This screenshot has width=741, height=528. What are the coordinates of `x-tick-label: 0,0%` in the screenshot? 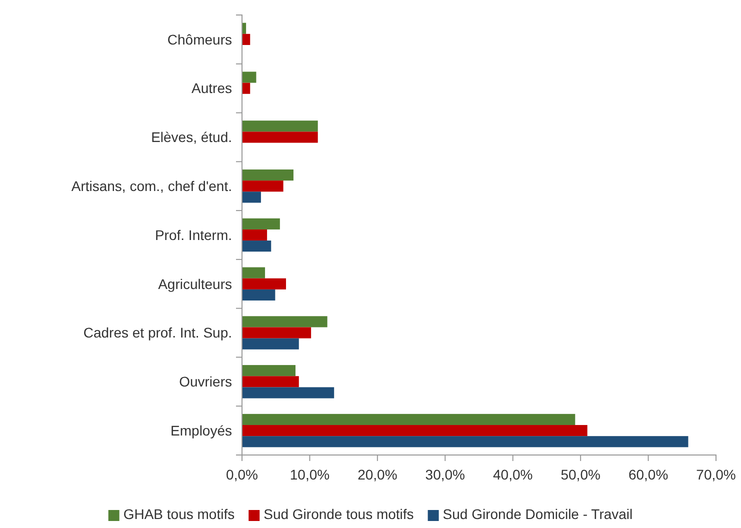 It's located at (242, 474).